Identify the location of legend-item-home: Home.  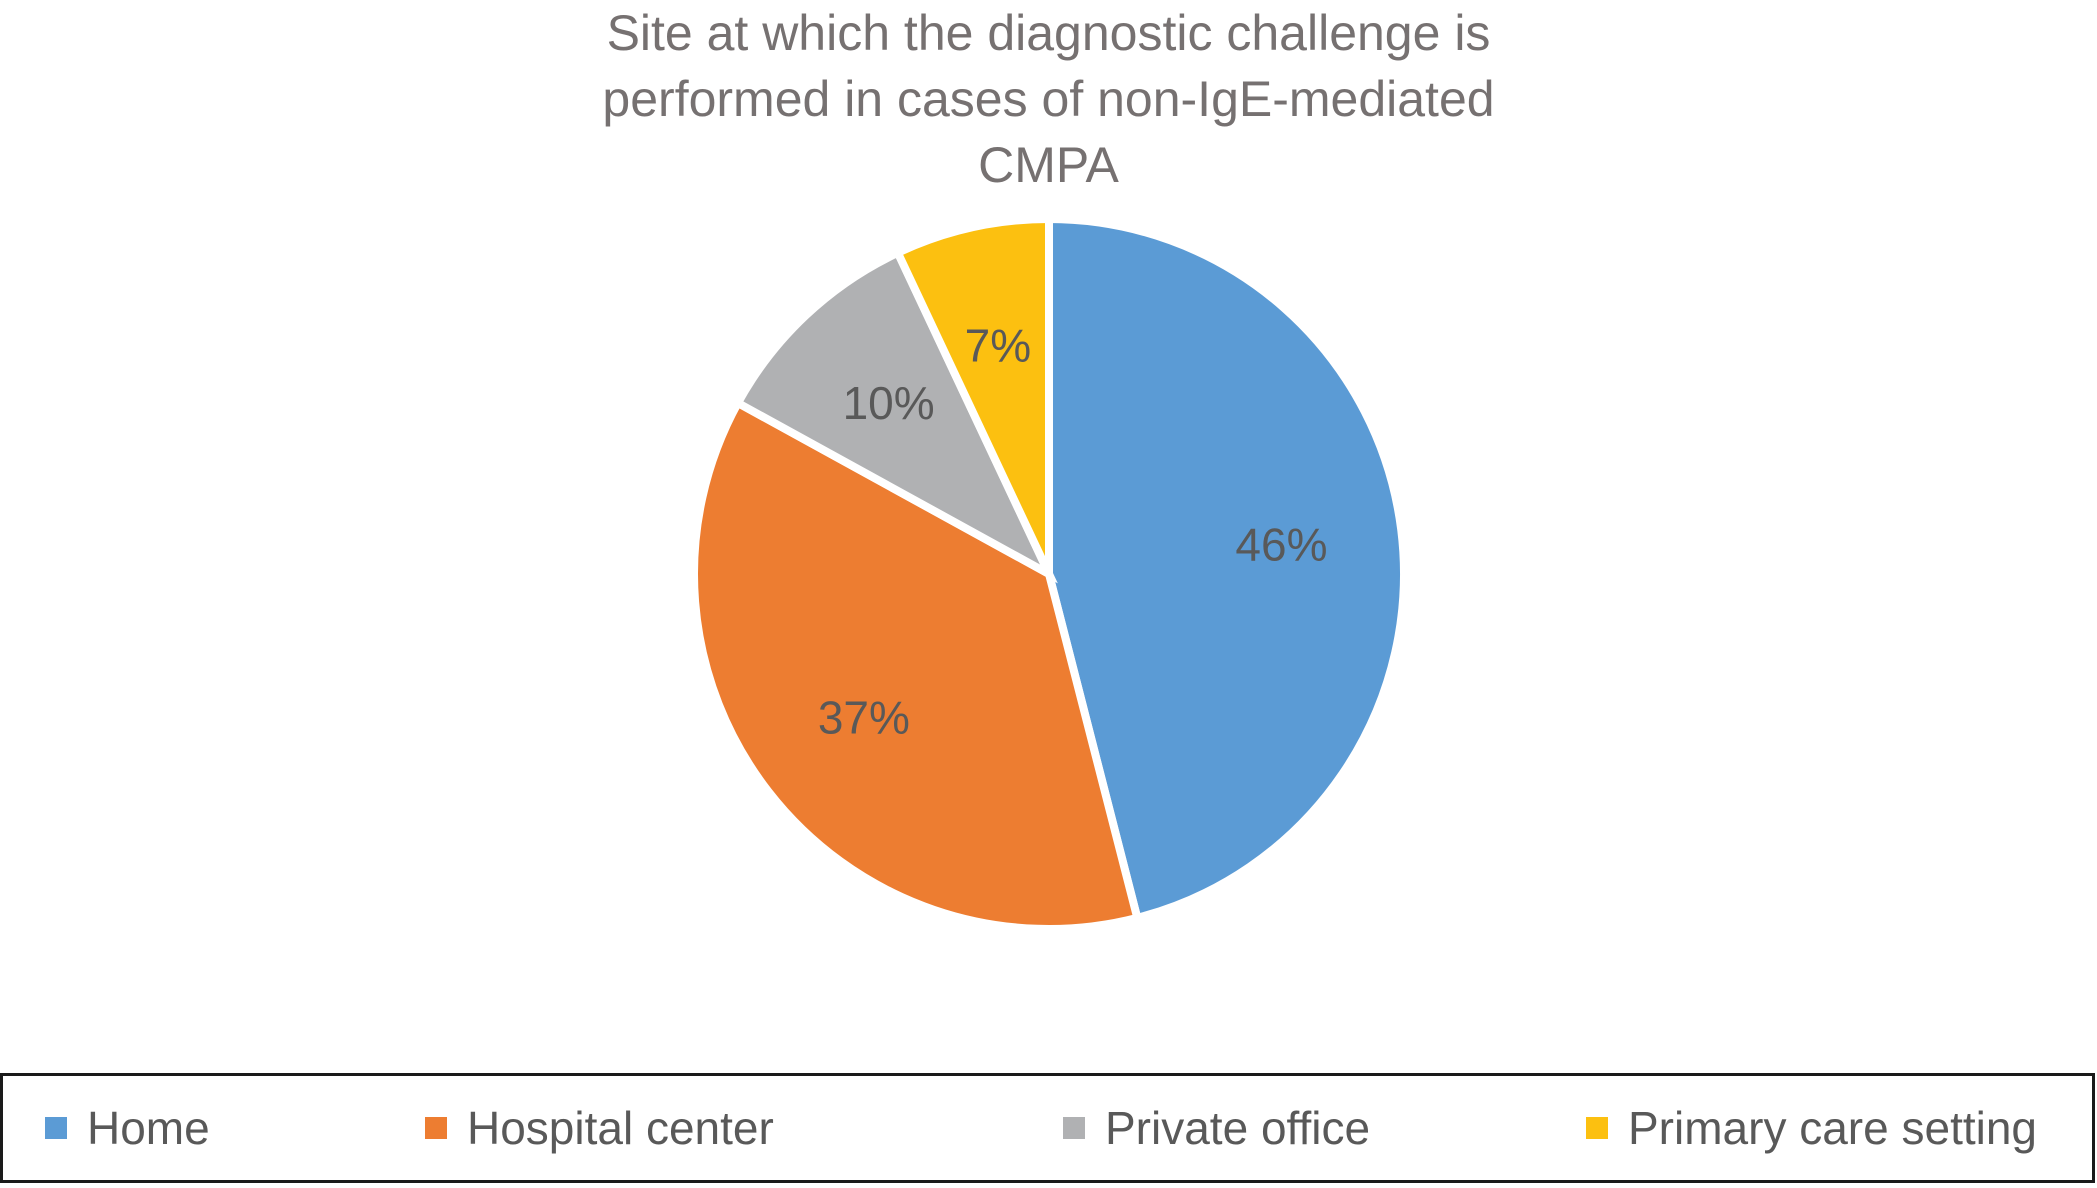
(127, 1128).